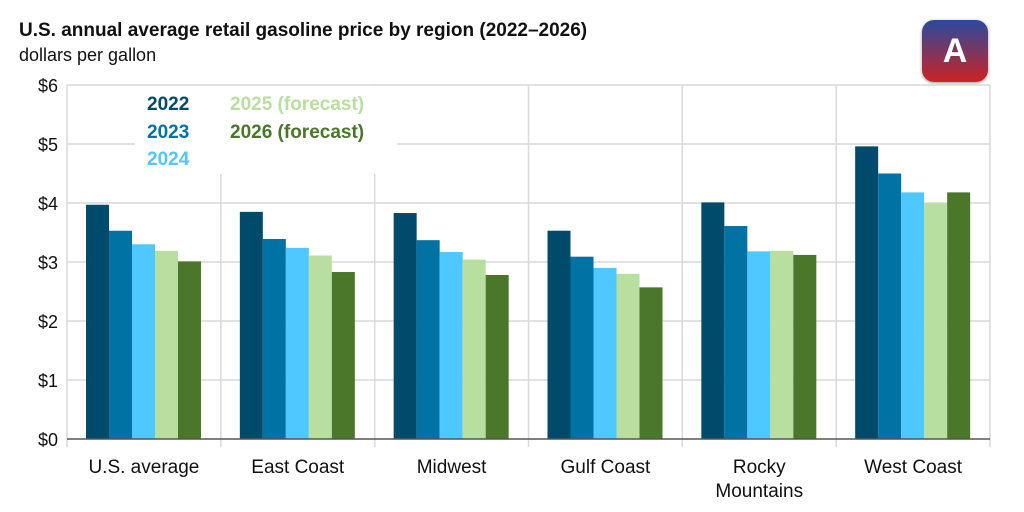  What do you see at coordinates (88, 55) in the screenshot?
I see `chart-subtitle: dollars per gallon` at bounding box center [88, 55].